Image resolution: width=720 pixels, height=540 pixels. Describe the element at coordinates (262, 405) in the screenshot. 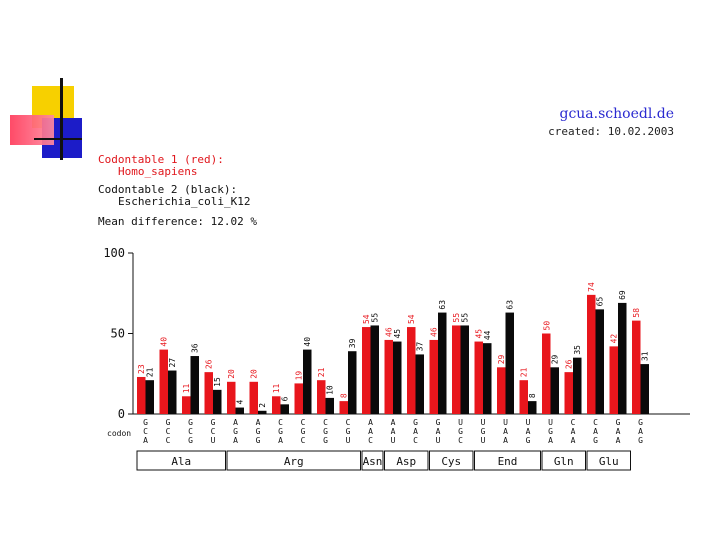

I see `data-label-series-2: 2` at that location.